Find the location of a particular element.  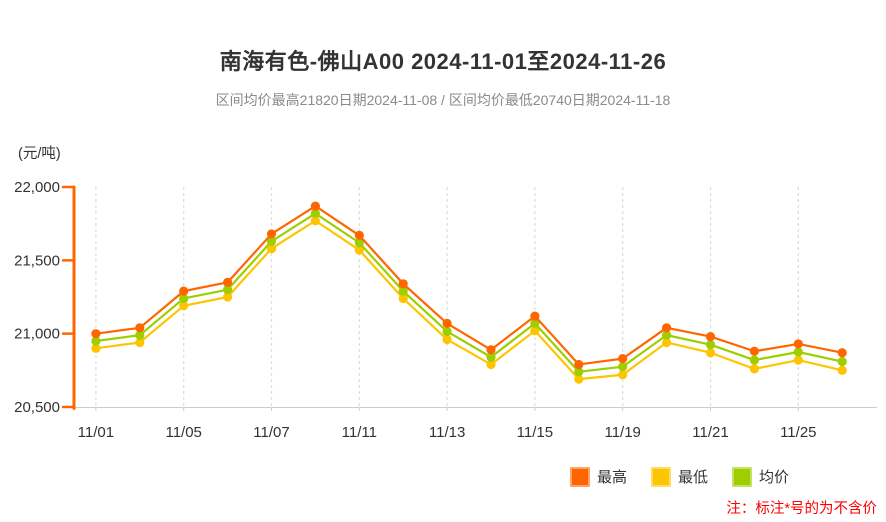

chart-legend: 最高 最低 均价 is located at coordinates (679, 476).